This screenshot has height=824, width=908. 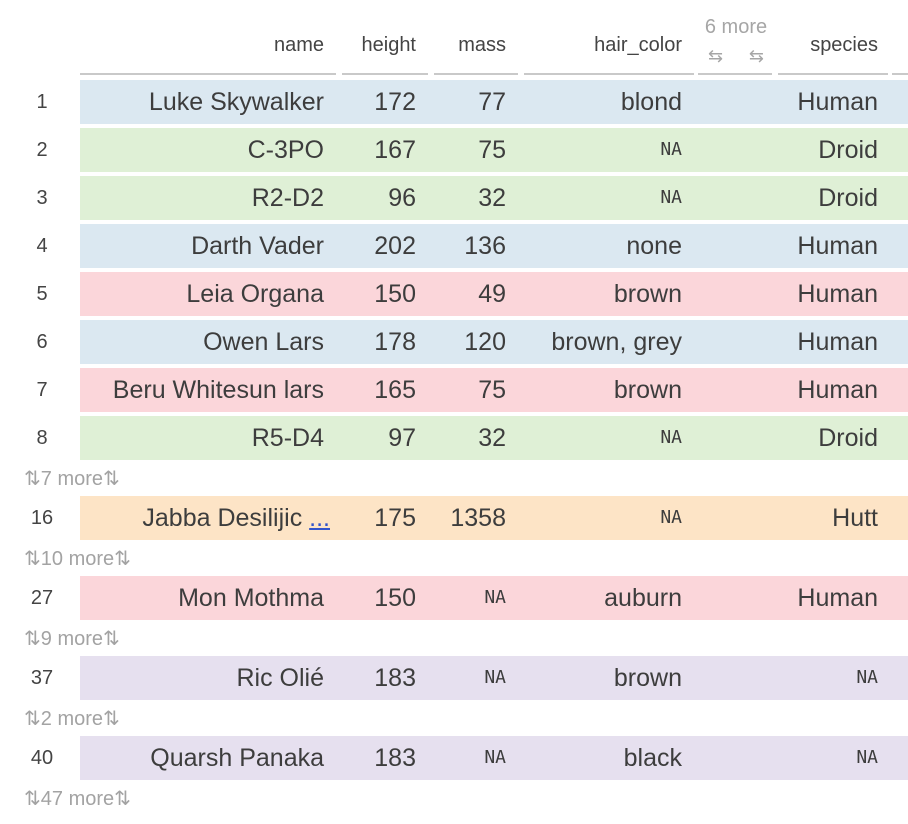 I want to click on table-row: 5 Leia Organa 150 49 brown Human, so click(x=454, y=294).